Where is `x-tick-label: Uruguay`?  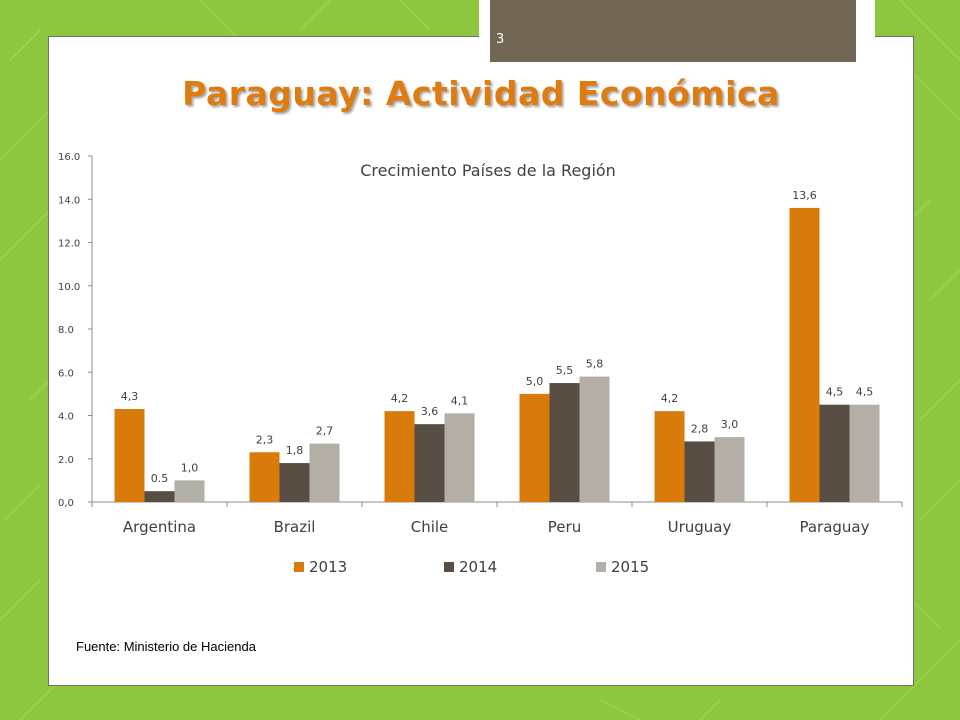 x-tick-label: Uruguay is located at coordinates (700, 527).